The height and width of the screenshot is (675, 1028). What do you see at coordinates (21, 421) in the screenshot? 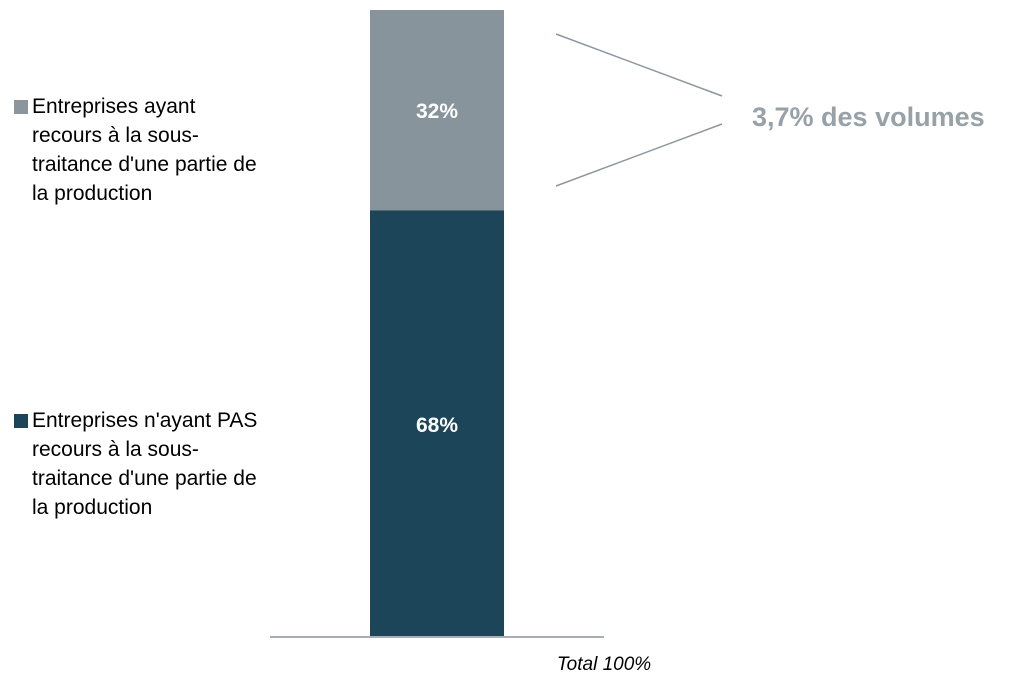
I see `legend-swatch-navy` at bounding box center [21, 421].